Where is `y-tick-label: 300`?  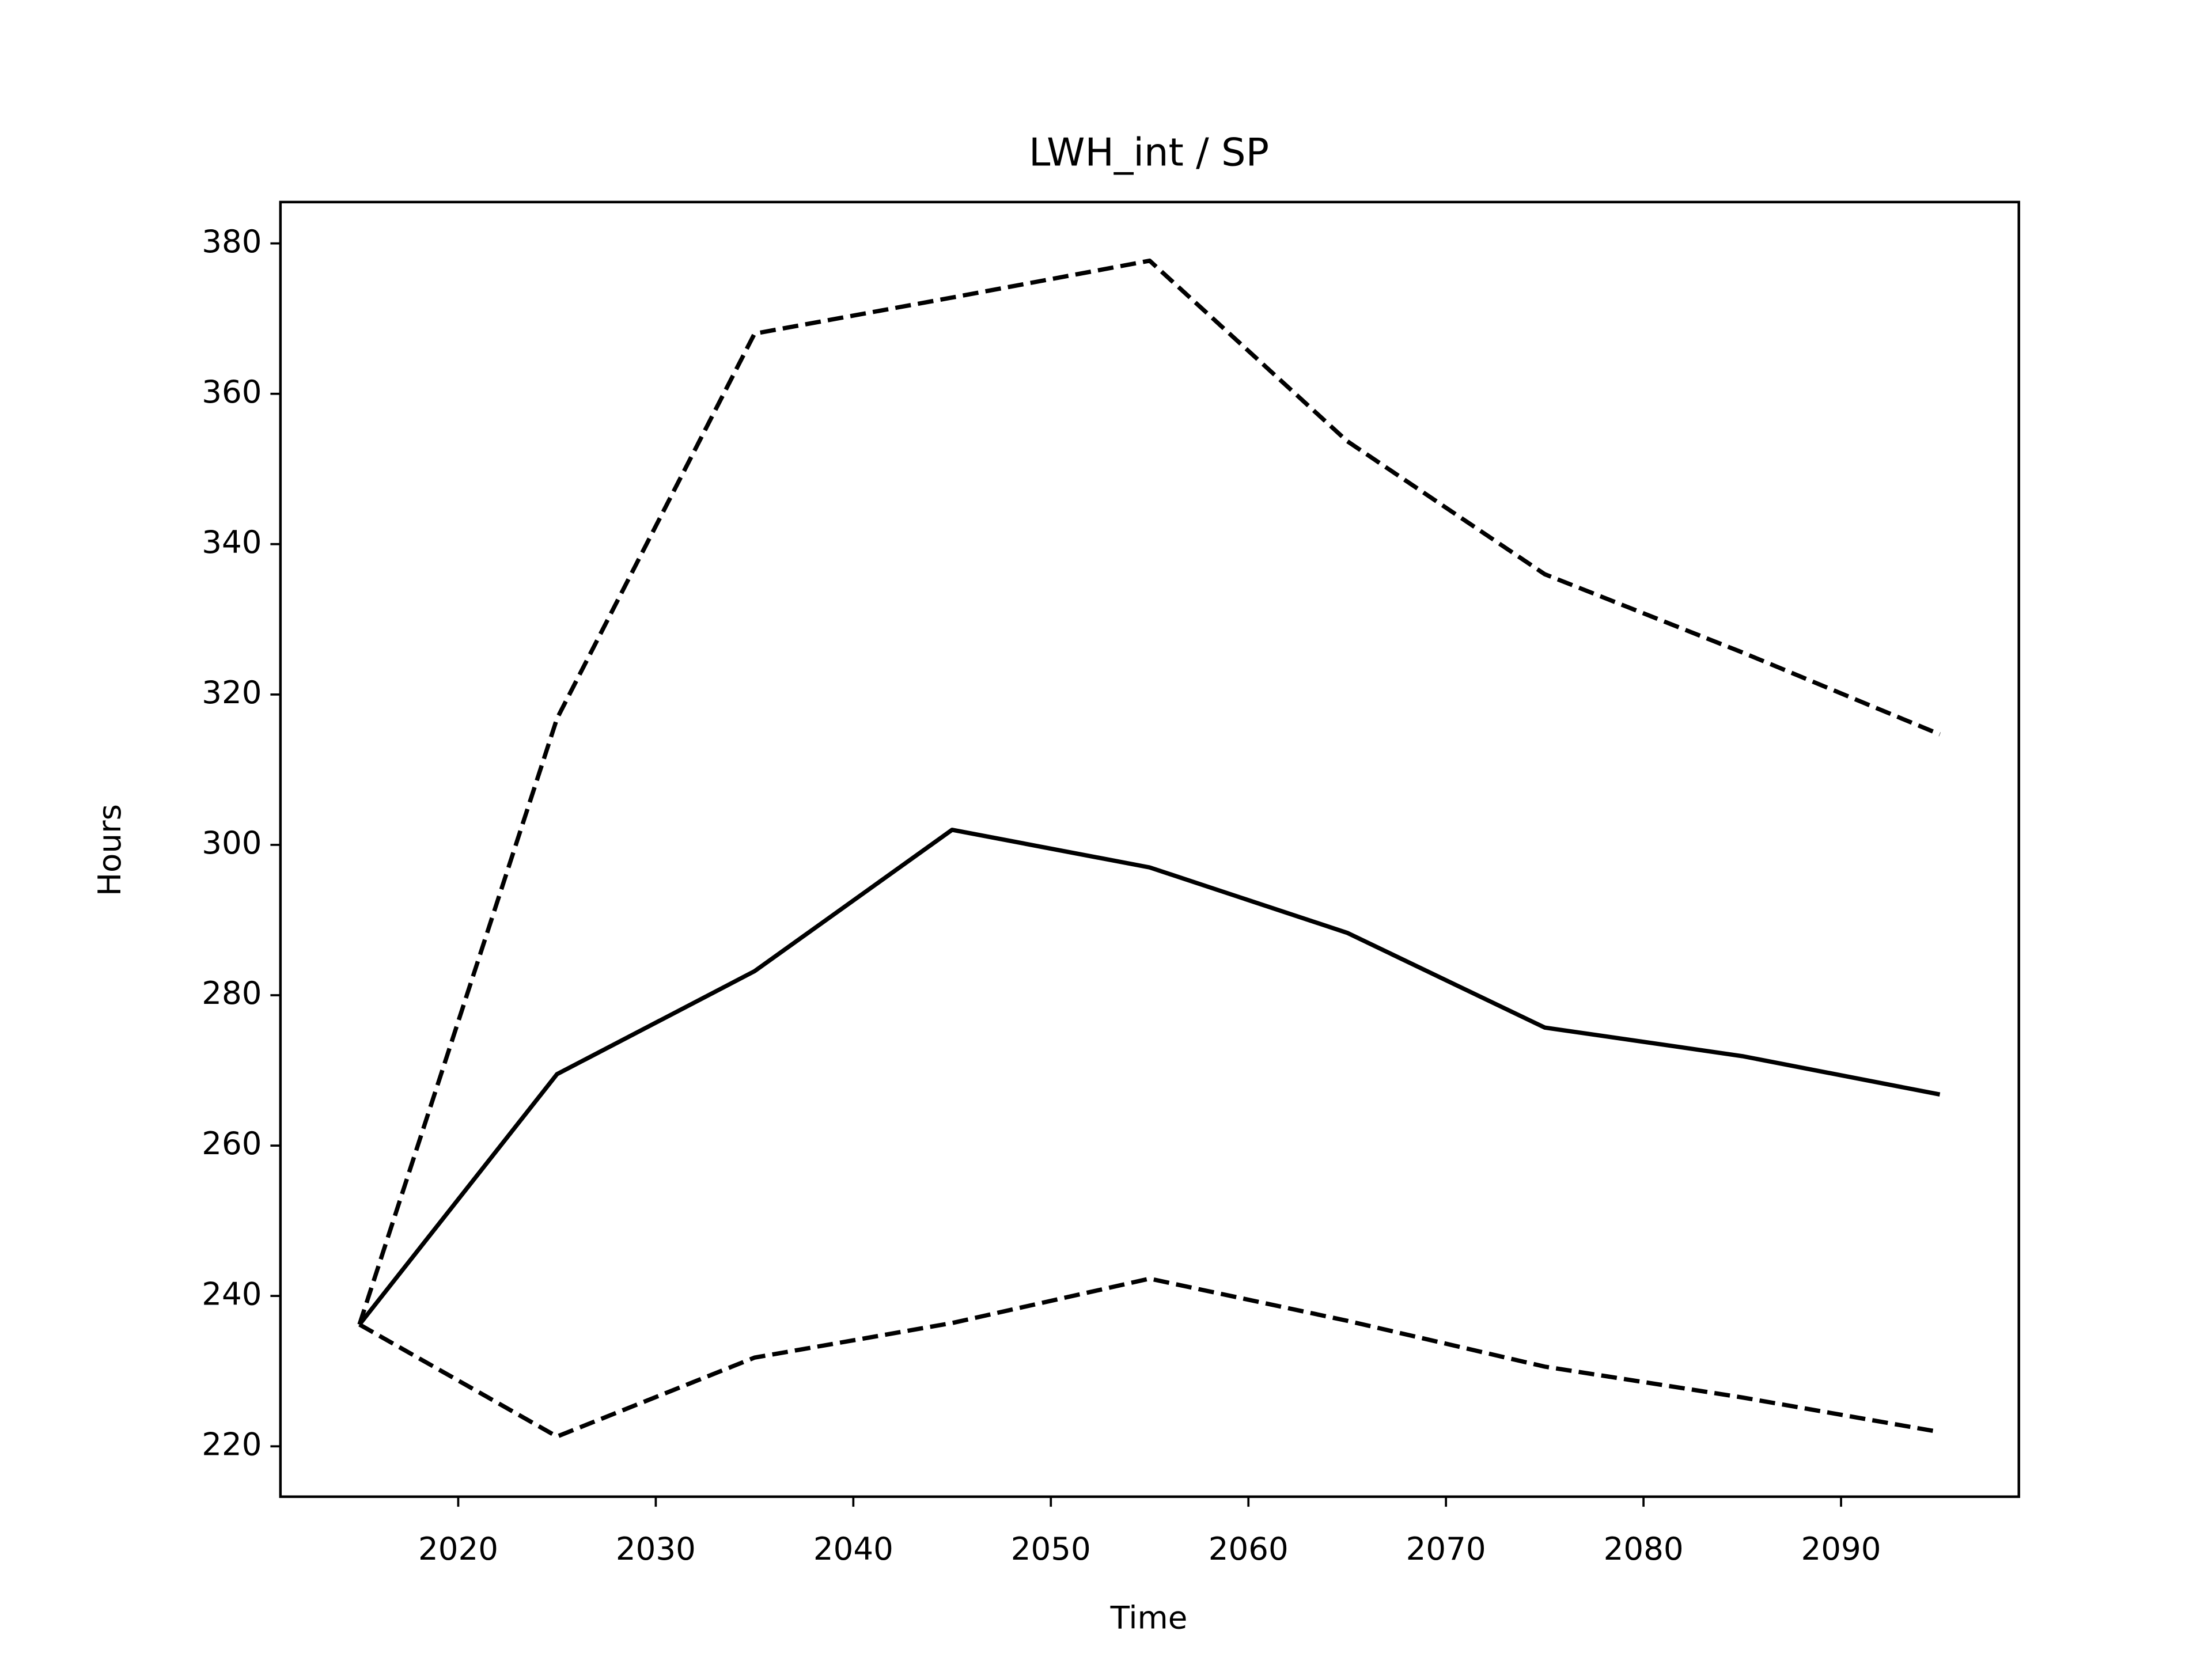 y-tick-label: 300 is located at coordinates (232, 842).